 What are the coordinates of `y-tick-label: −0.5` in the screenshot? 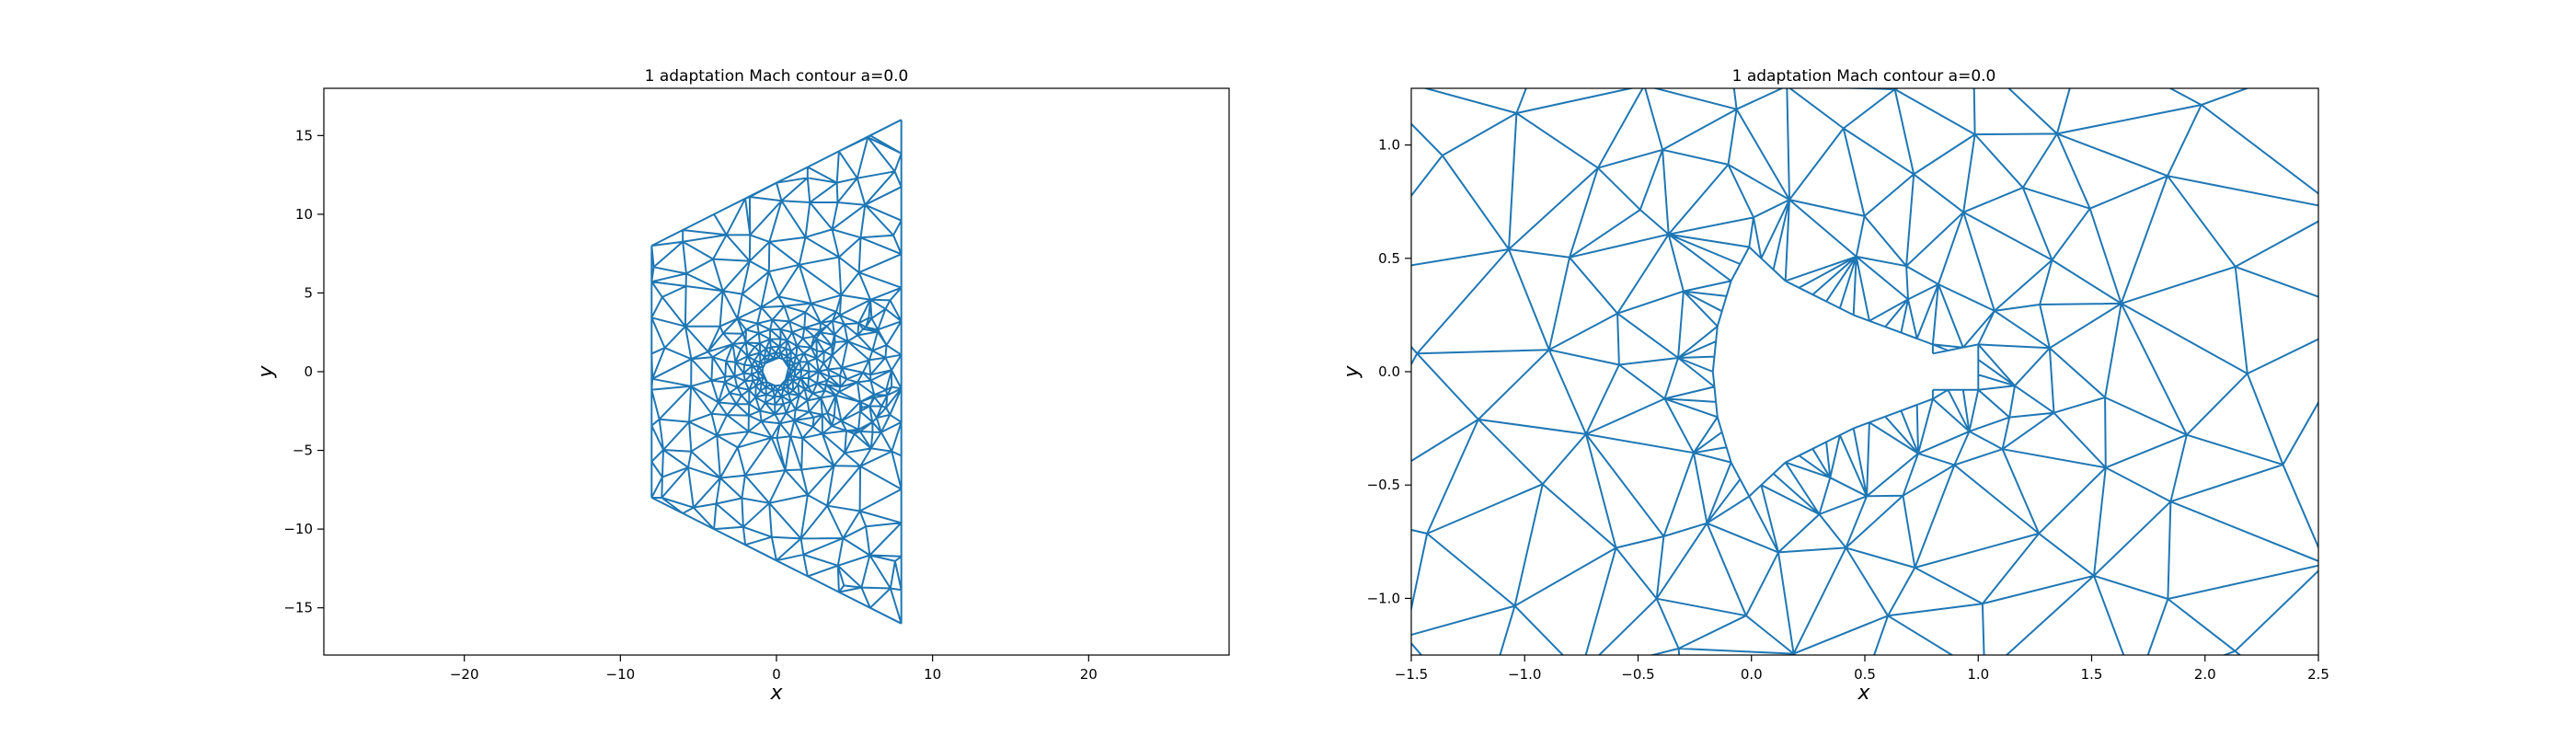 It's located at (1383, 485).